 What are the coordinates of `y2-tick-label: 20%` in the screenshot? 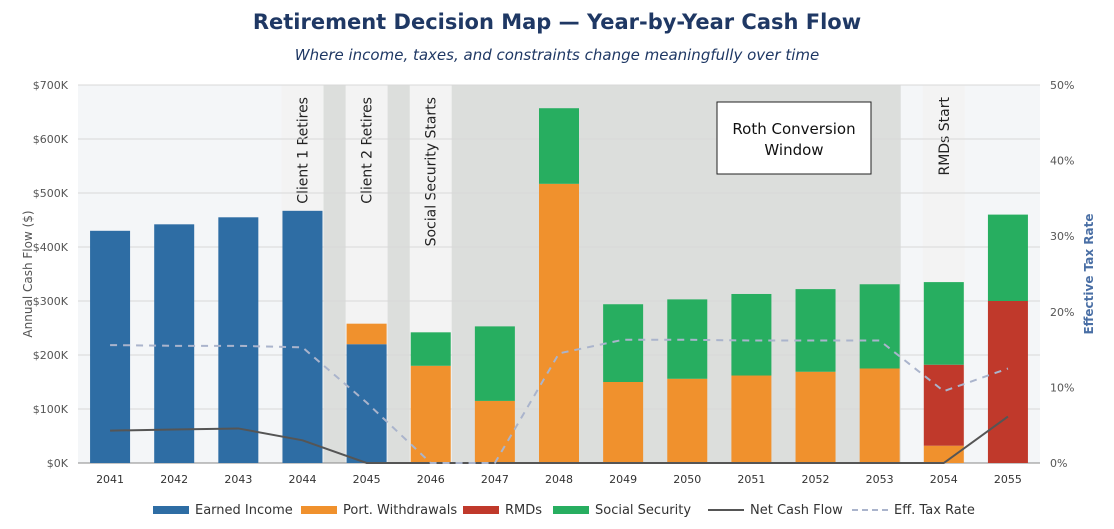 It's located at (1062, 312).